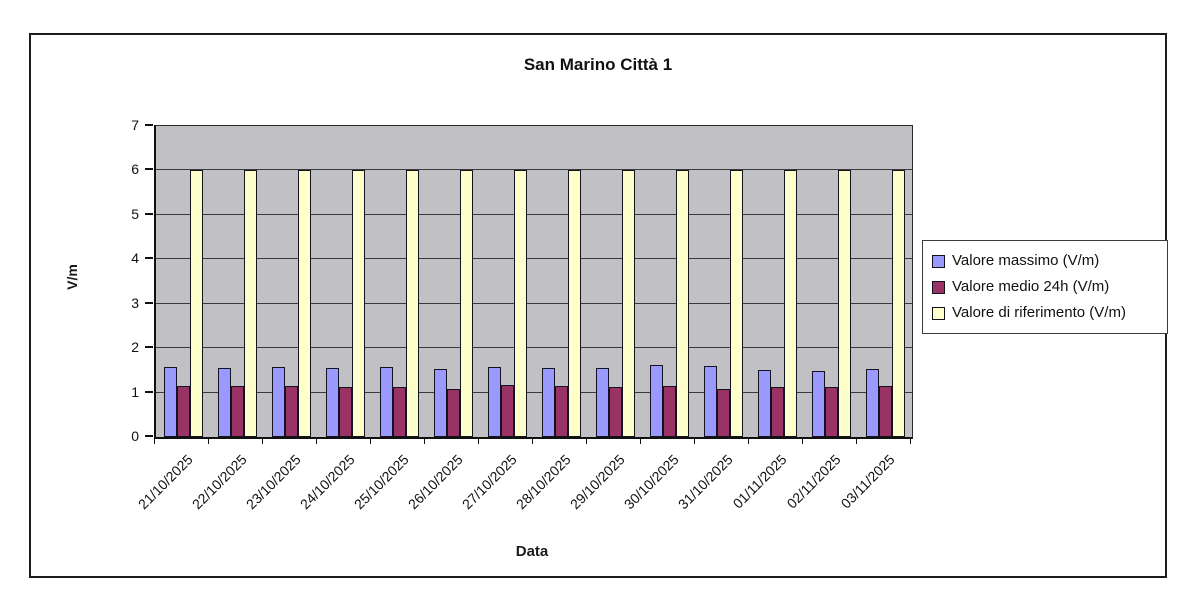 Image resolution: width=1200 pixels, height=609 pixels. Describe the element at coordinates (135, 436) in the screenshot. I see `y-axis-tick-label: 0` at that location.